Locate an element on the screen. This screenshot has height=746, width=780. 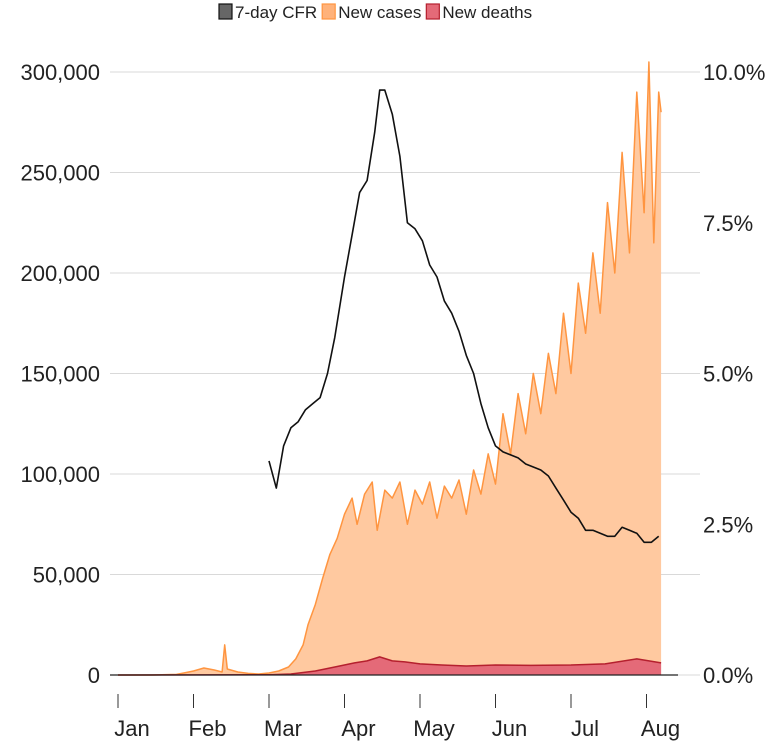
new-deaths-series is located at coordinates (389, 666).